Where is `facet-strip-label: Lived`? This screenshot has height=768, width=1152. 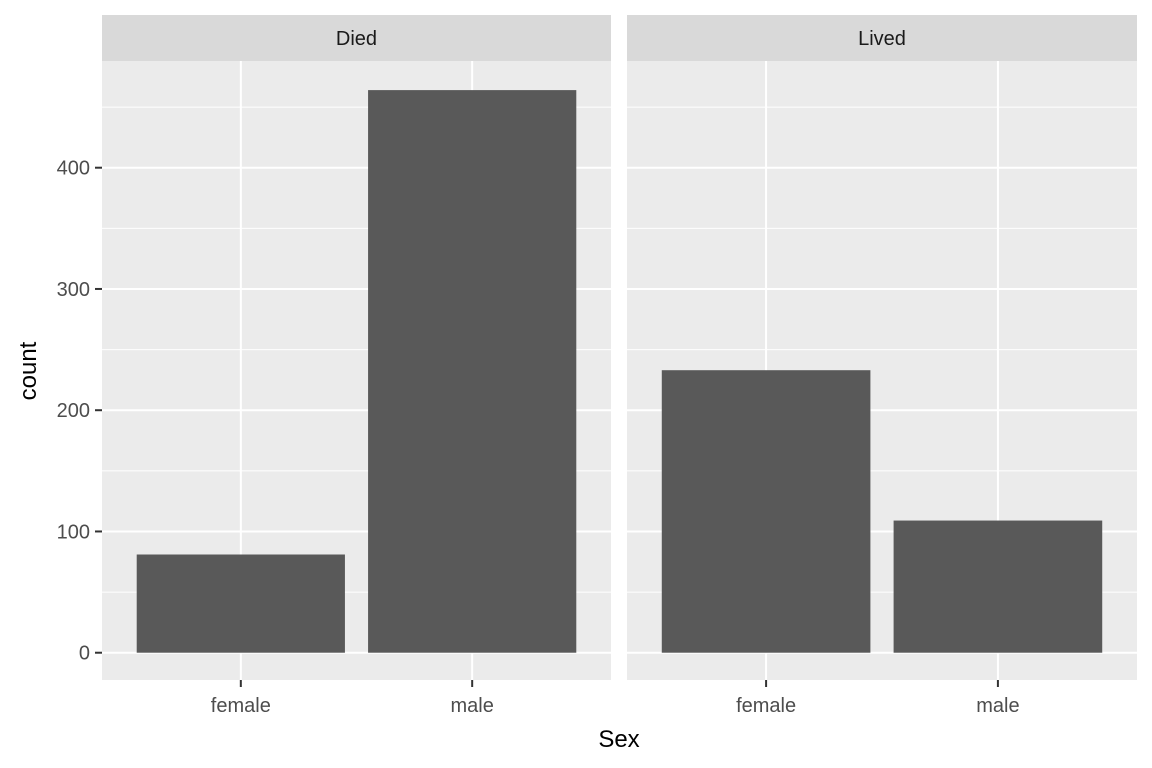 facet-strip-label: Lived is located at coordinates (882, 39).